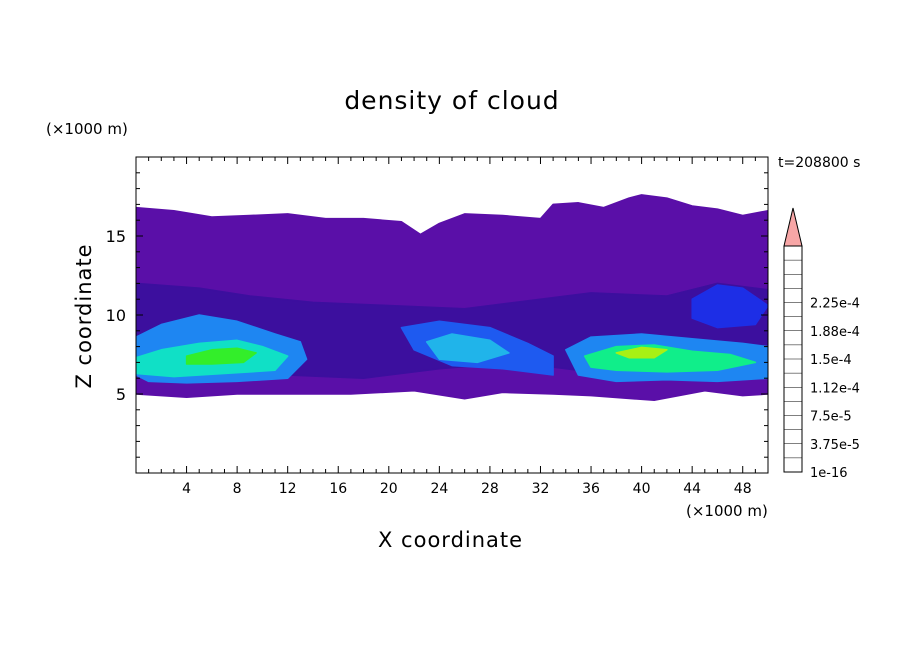 This screenshot has height=654, width=904. I want to click on x-tick-label: 36, so click(591, 489).